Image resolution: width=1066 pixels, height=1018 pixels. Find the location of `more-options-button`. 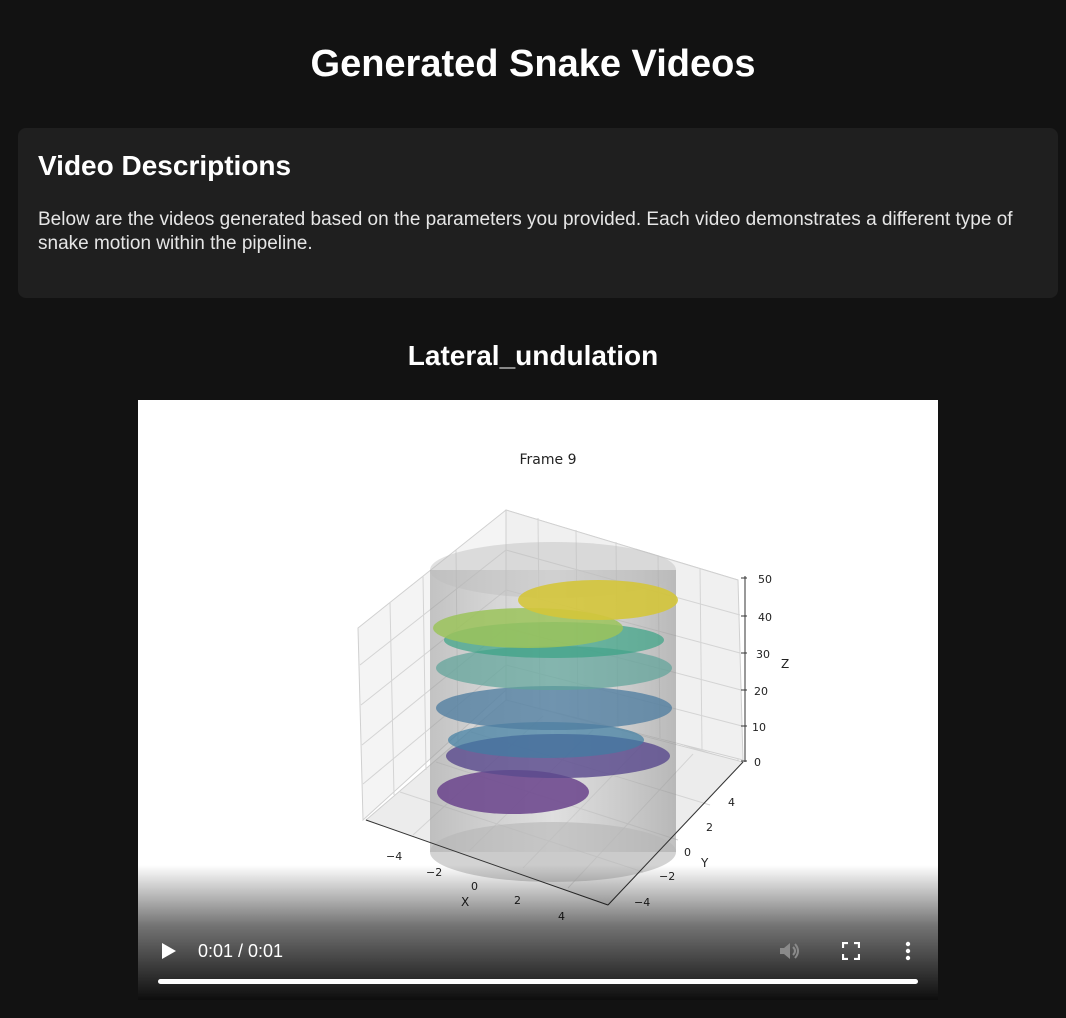

more-options-button is located at coordinates (908, 951).